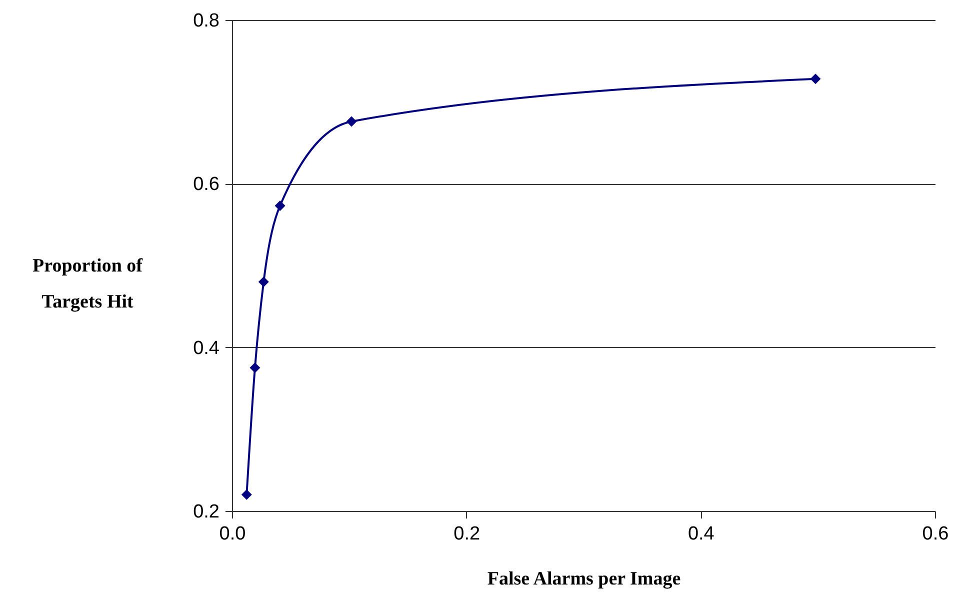  I want to click on x-tick-label: 0.2, so click(467, 534).